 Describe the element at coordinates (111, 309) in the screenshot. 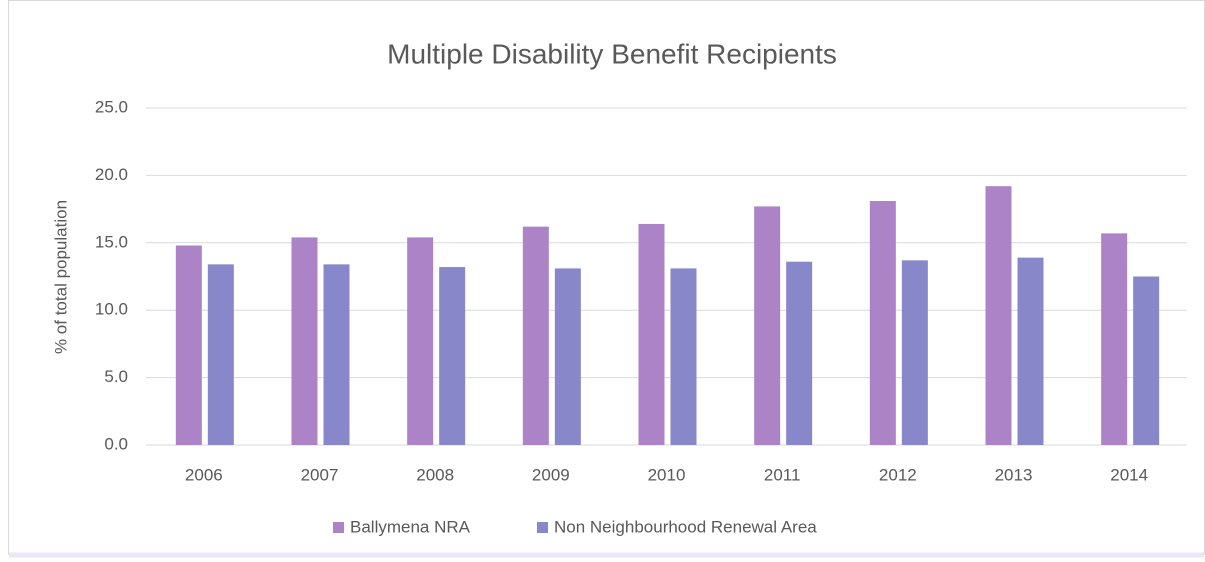

I see `y-tick-label: 10.0` at that location.